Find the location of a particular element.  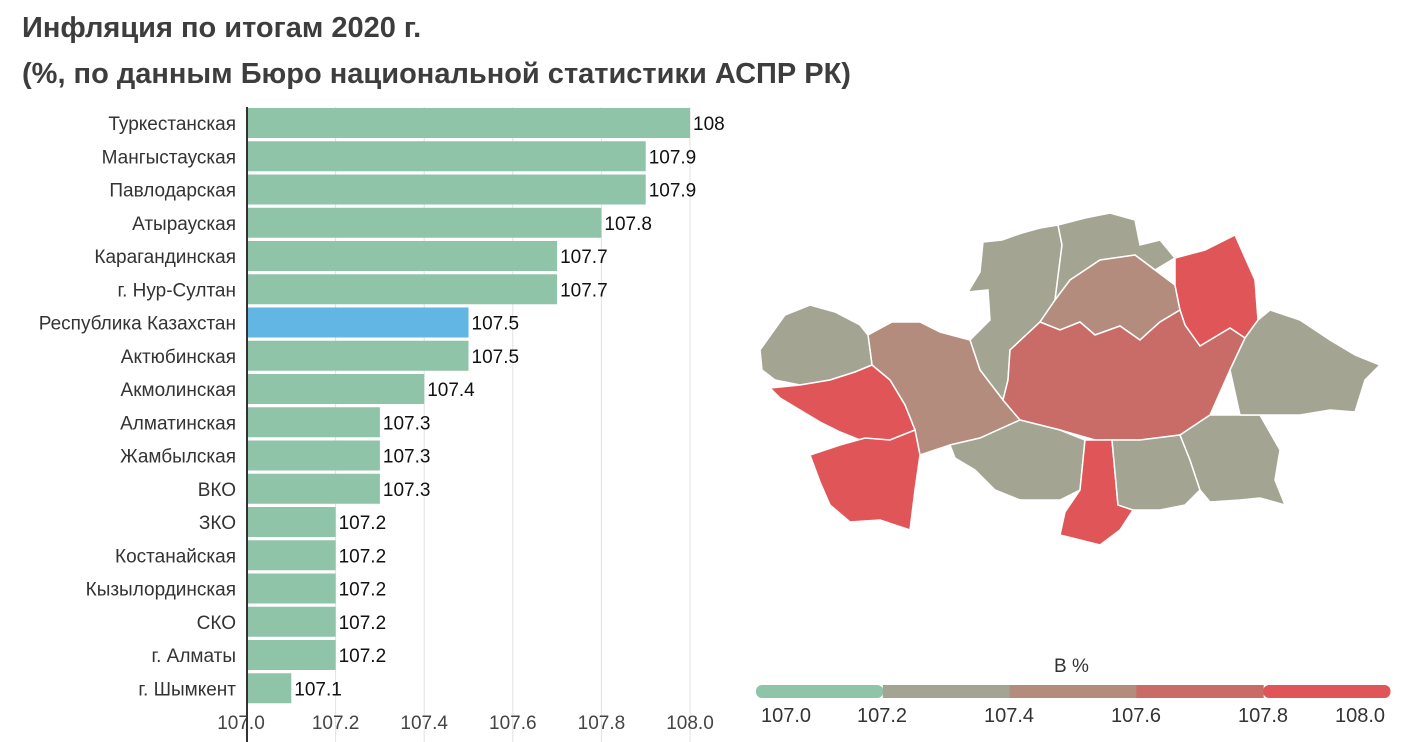

legend-tick-label: 107.4 is located at coordinates (1009, 716).